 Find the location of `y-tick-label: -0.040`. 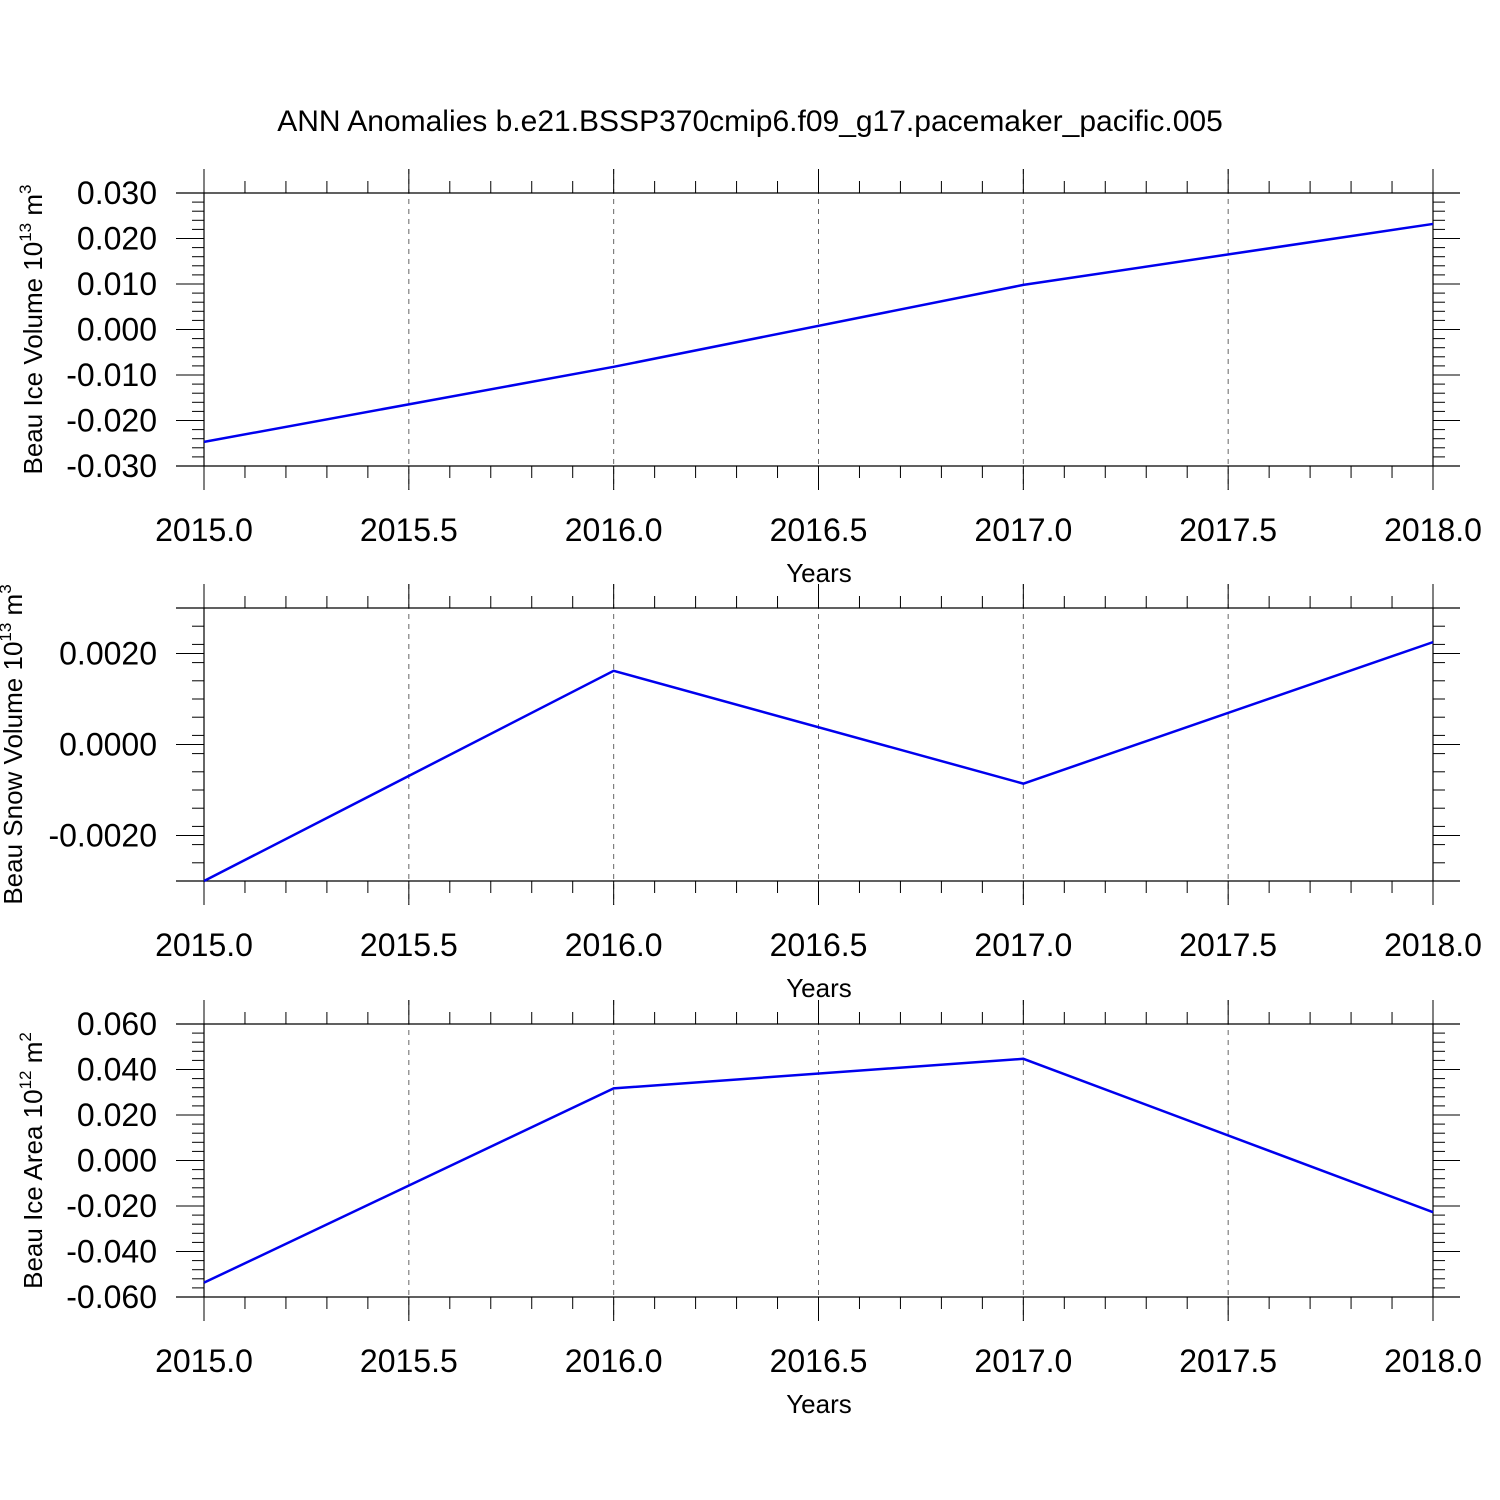

y-tick-label: -0.040 is located at coordinates (111, 1252).